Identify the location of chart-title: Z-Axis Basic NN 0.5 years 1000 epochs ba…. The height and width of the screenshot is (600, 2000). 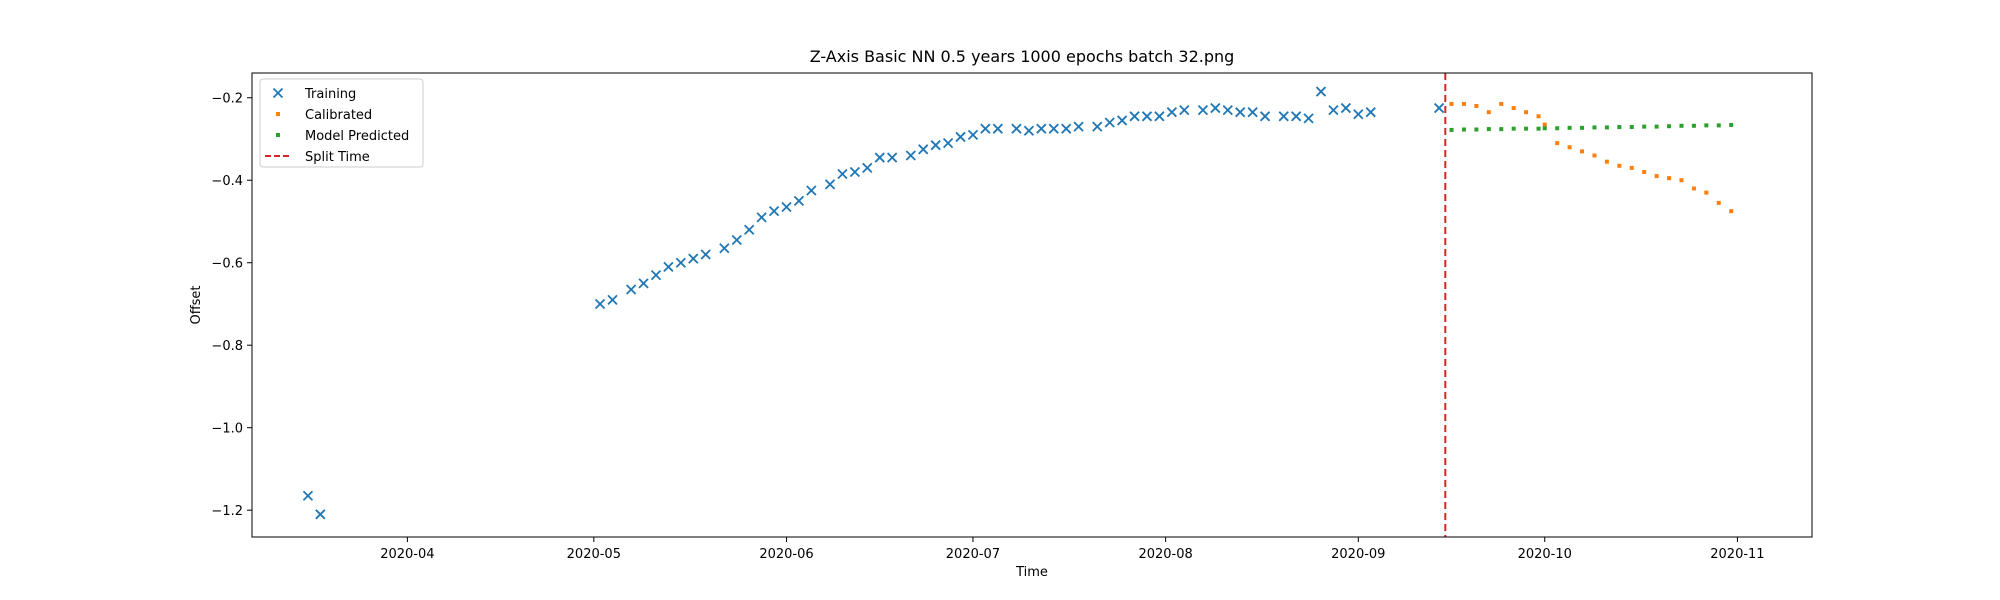
(1022, 56).